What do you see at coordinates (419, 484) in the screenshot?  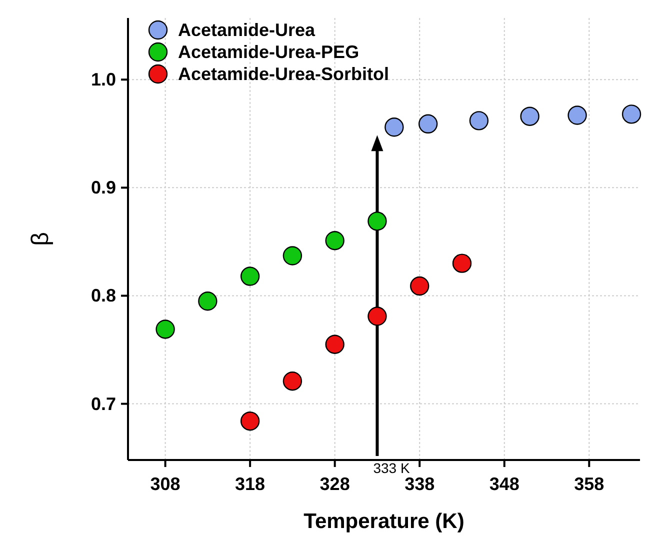 I see `x-tick-label: 338` at bounding box center [419, 484].